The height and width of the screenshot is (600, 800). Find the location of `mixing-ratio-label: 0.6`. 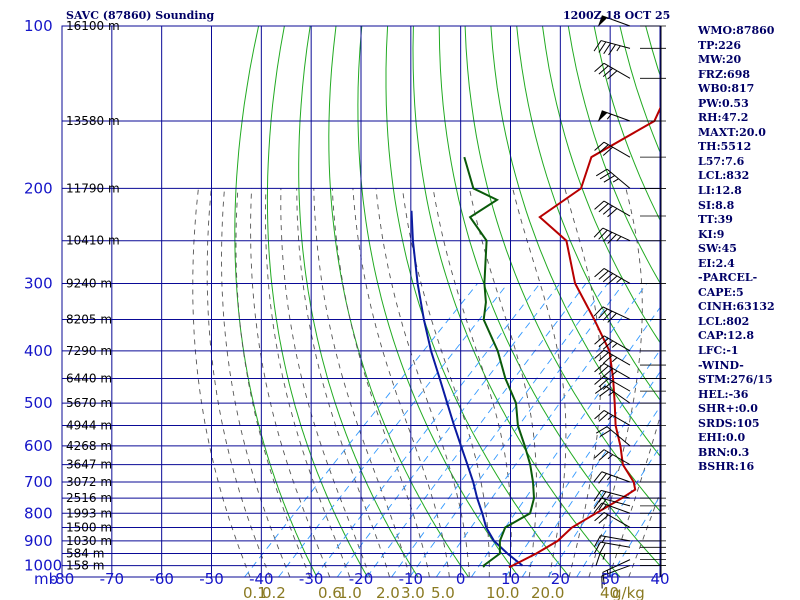

mixing-ratio-label: 0.6 is located at coordinates (330, 592).